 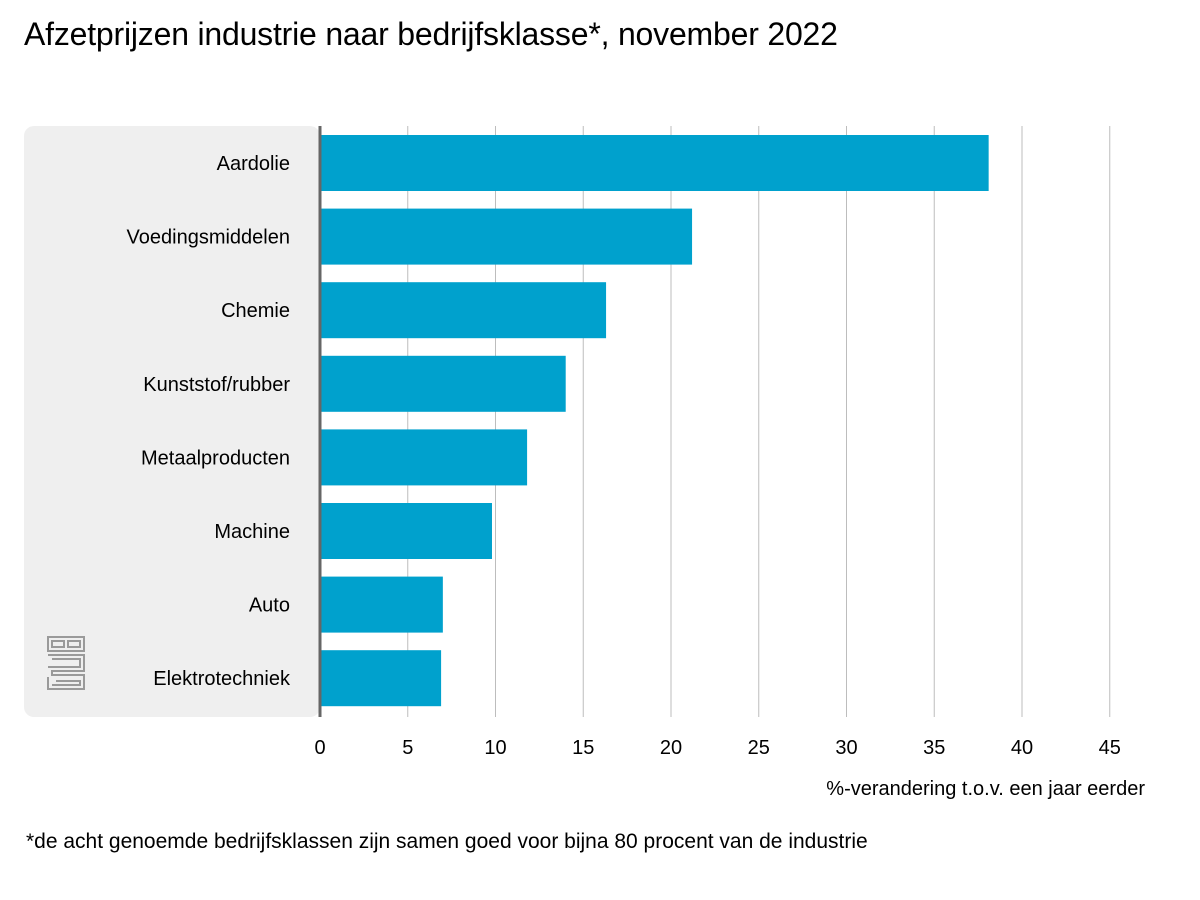 I want to click on x-tick-label: 20, so click(x=671, y=748).